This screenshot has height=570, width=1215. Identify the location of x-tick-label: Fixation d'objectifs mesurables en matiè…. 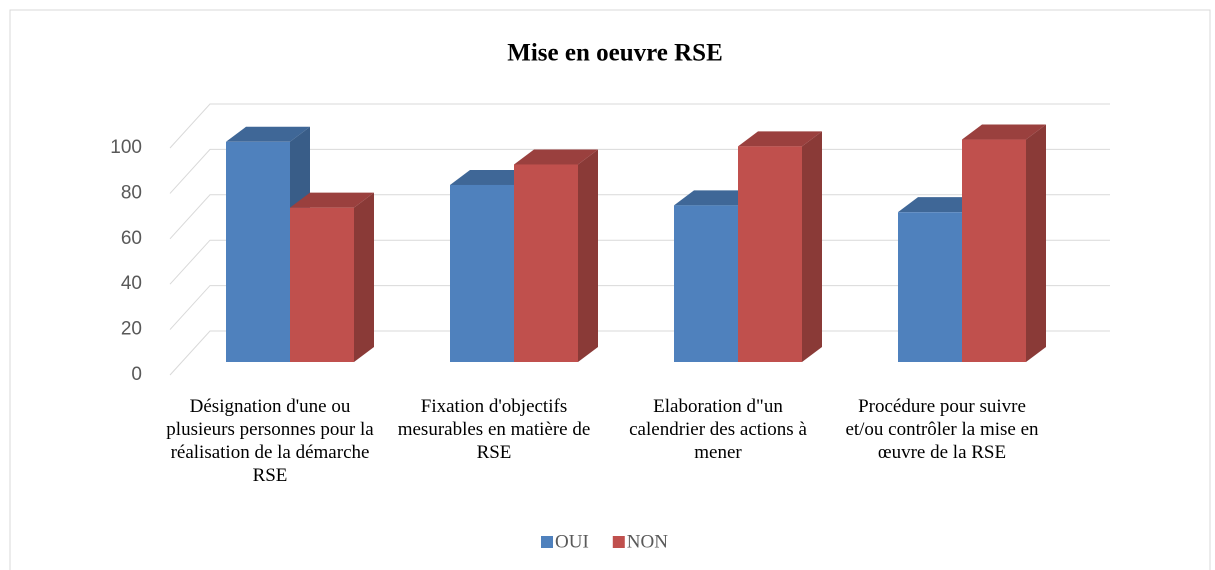
(494, 429).